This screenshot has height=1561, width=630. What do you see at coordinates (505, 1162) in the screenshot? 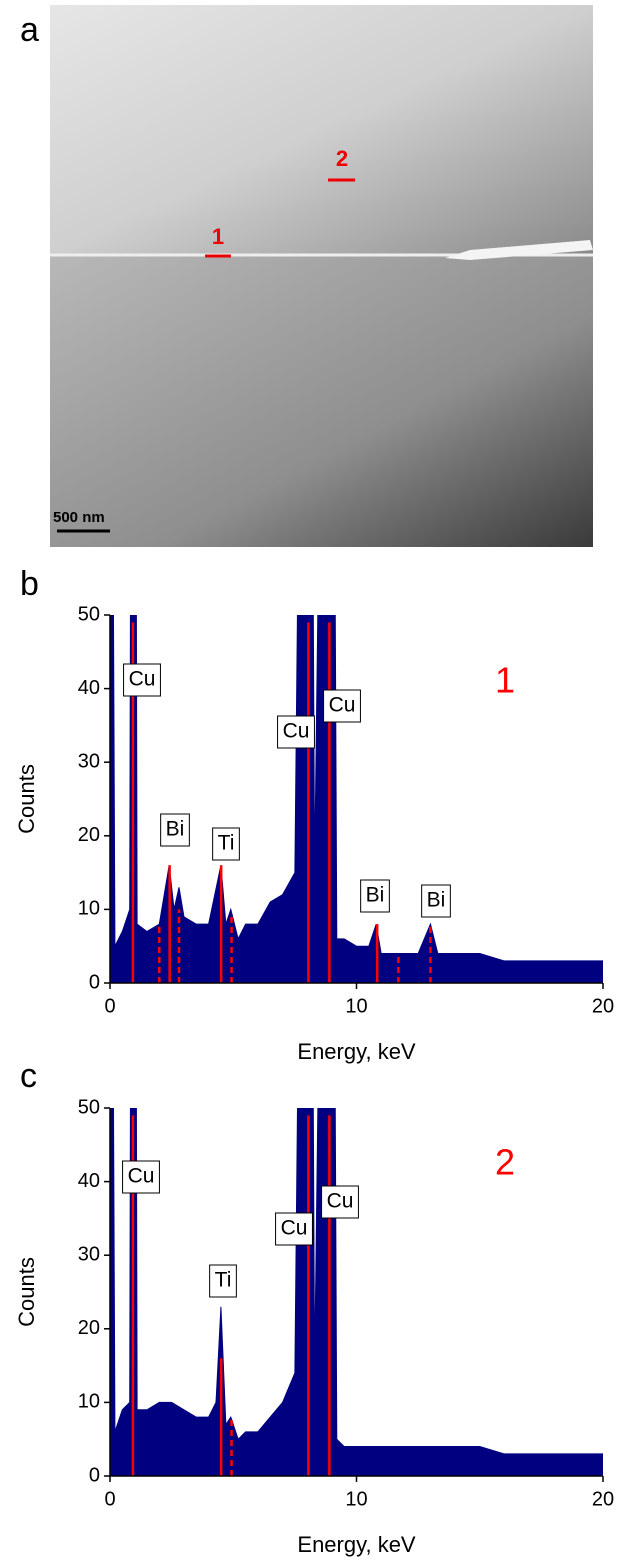
I see `spectrum-label: 2` at bounding box center [505, 1162].